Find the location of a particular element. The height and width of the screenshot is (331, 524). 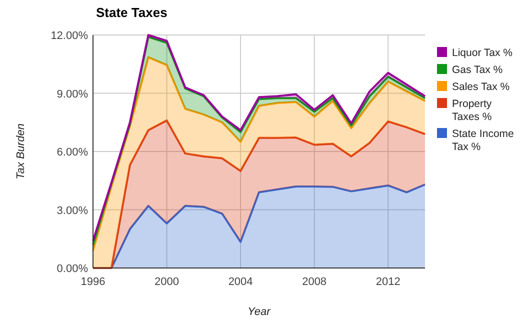

x-tick-label: 2004 is located at coordinates (240, 282).